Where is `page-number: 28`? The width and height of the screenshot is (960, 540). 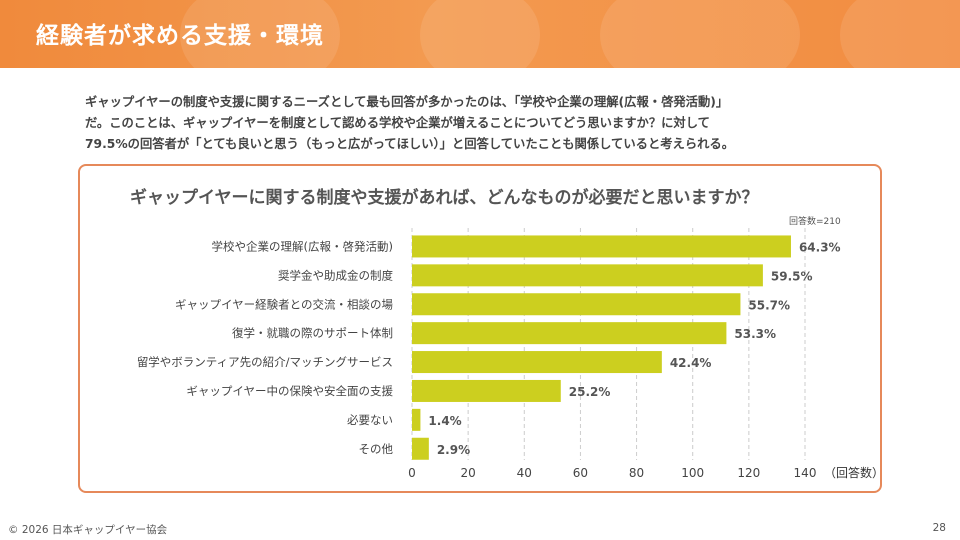
page-number: 28 is located at coordinates (939, 528).